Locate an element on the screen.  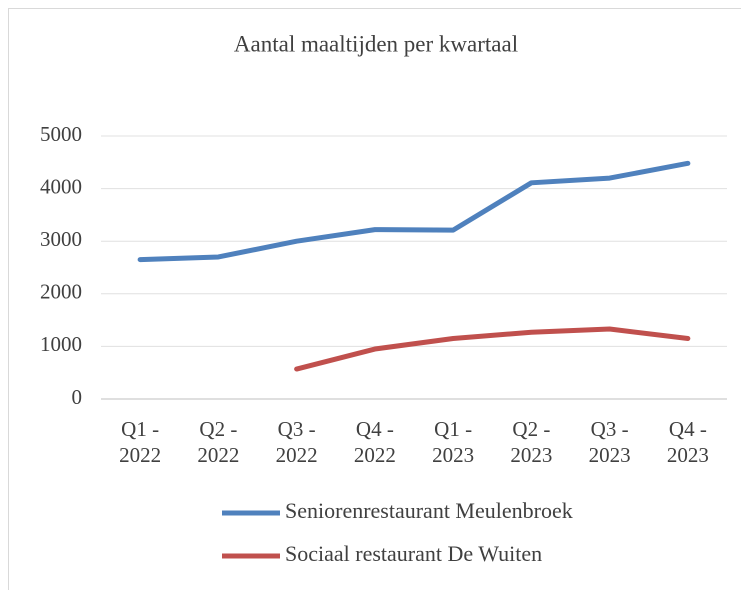
y-tick-label: 1000 is located at coordinates (61, 344).